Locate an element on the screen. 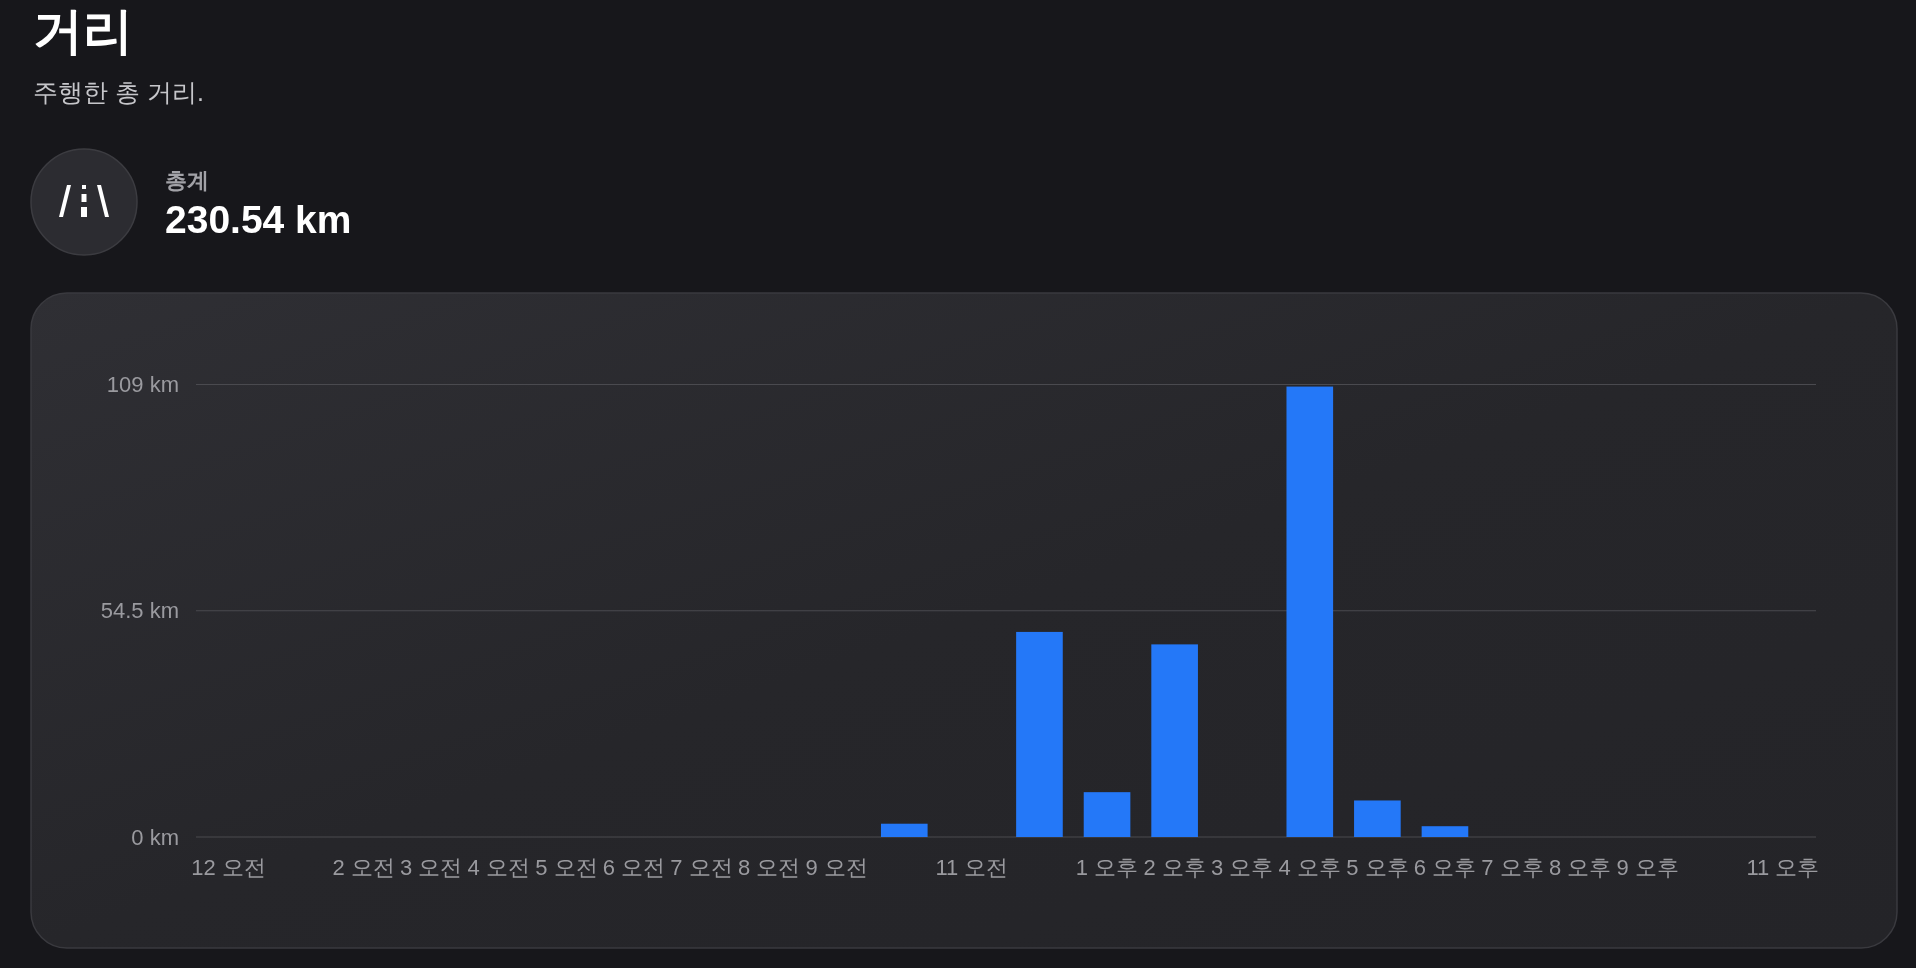  x-tick-label: 9 오후 is located at coordinates (1647, 867).